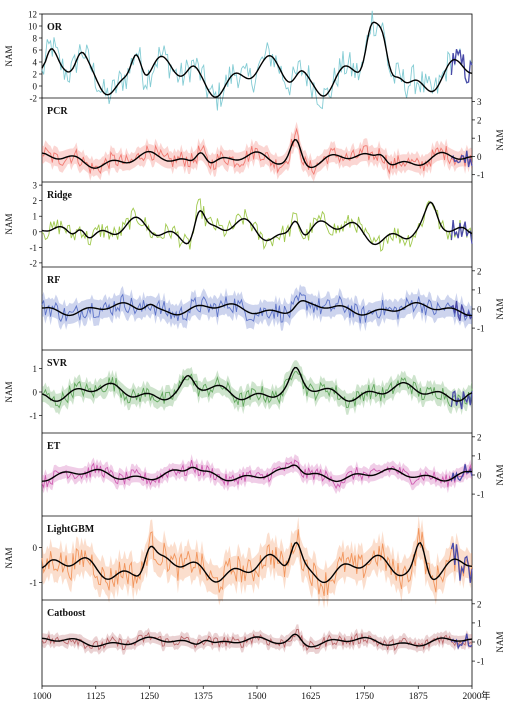  I want to click on x-tick-label: 1375, so click(203, 697).